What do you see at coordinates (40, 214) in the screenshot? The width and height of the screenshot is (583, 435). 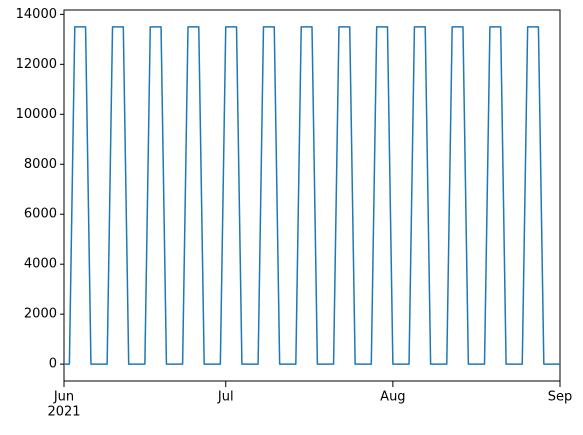 I see `y-tick-label: 6000` at bounding box center [40, 214].